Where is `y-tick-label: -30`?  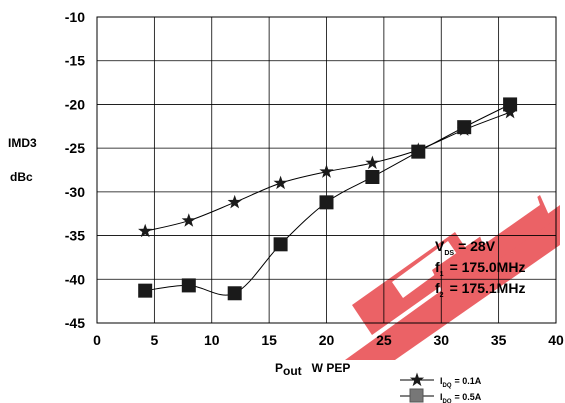
y-tick-label: -30 is located at coordinates (75, 192).